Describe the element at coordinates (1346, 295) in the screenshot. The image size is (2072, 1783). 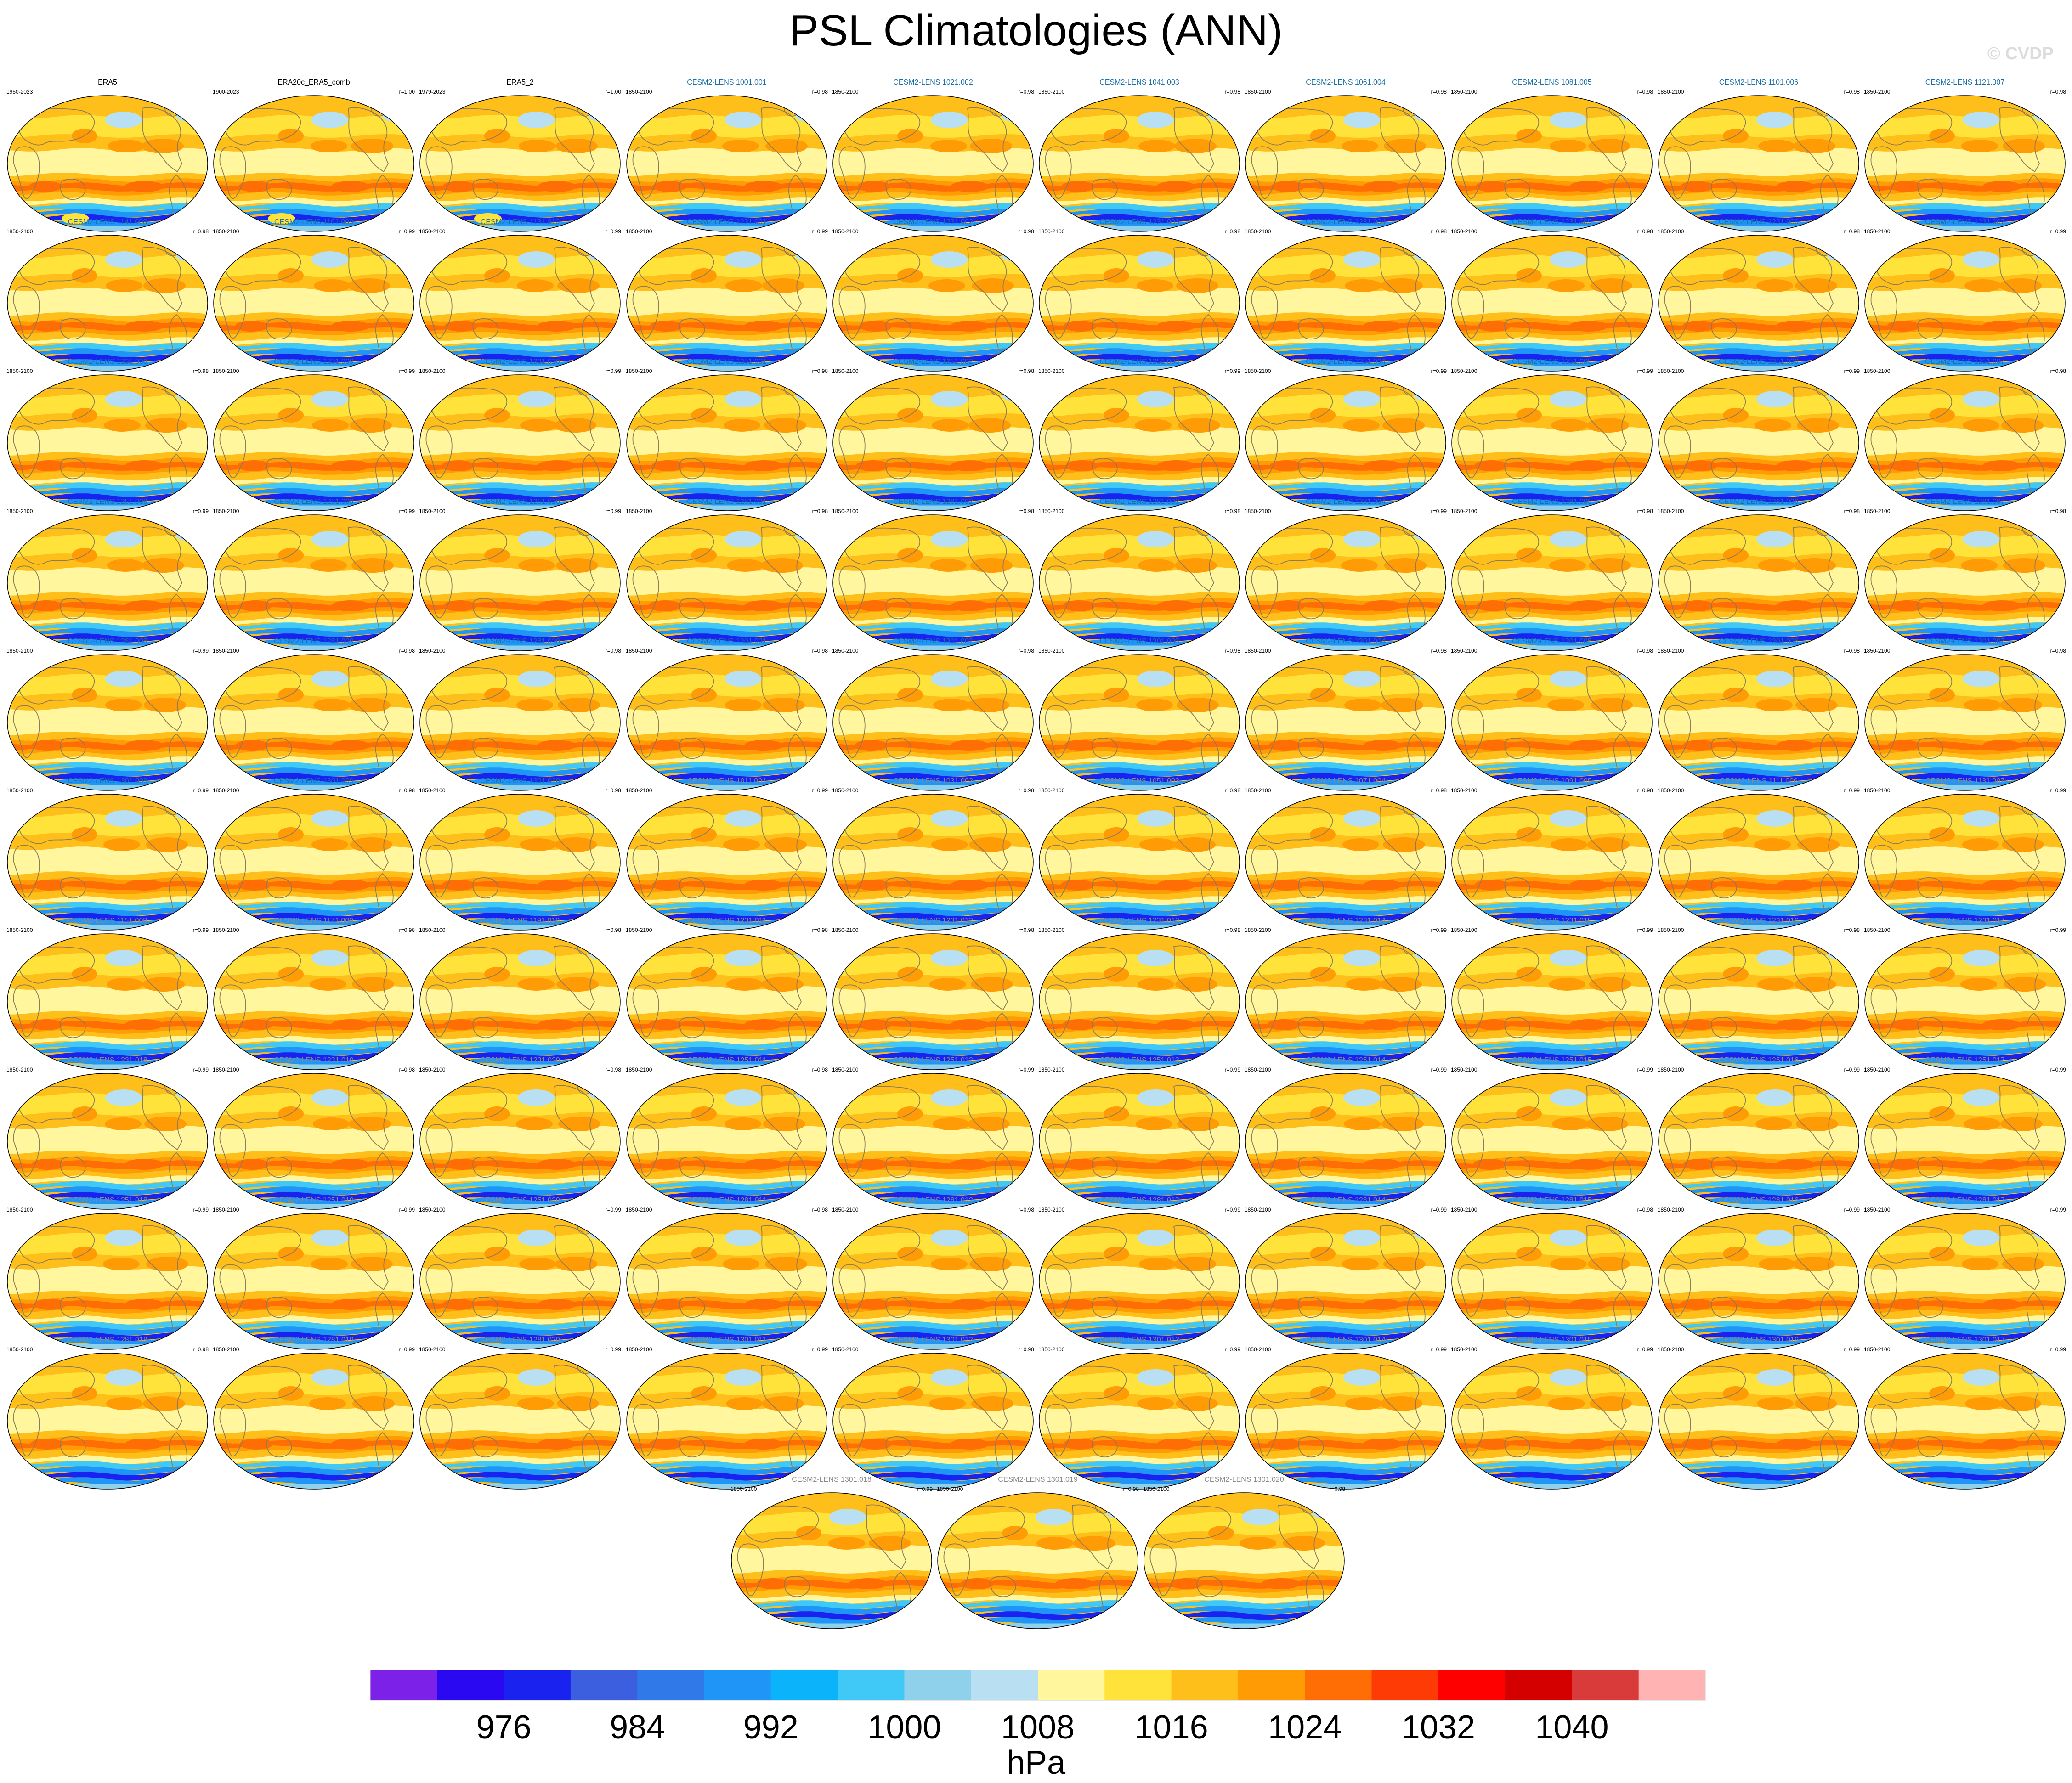
I see `map-panel: CESM2-LENS 1231.004 1850-2100 r=0.98` at that location.